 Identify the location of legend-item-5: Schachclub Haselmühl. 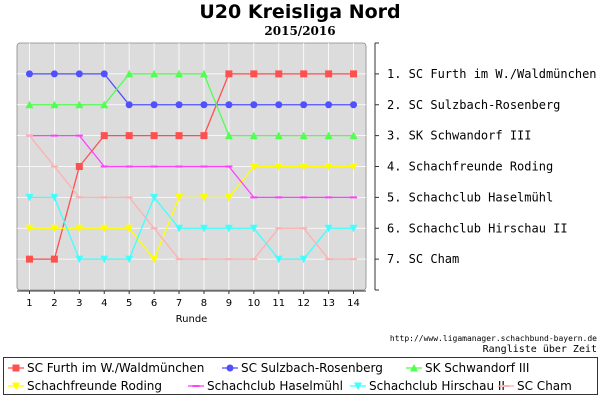
(265, 386).